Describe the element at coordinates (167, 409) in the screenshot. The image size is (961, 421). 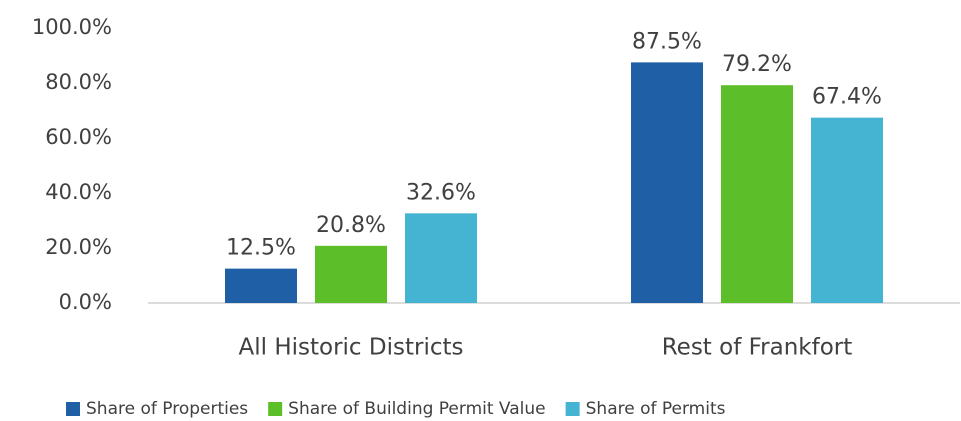
I see `legend-label: Share of Properties` at that location.